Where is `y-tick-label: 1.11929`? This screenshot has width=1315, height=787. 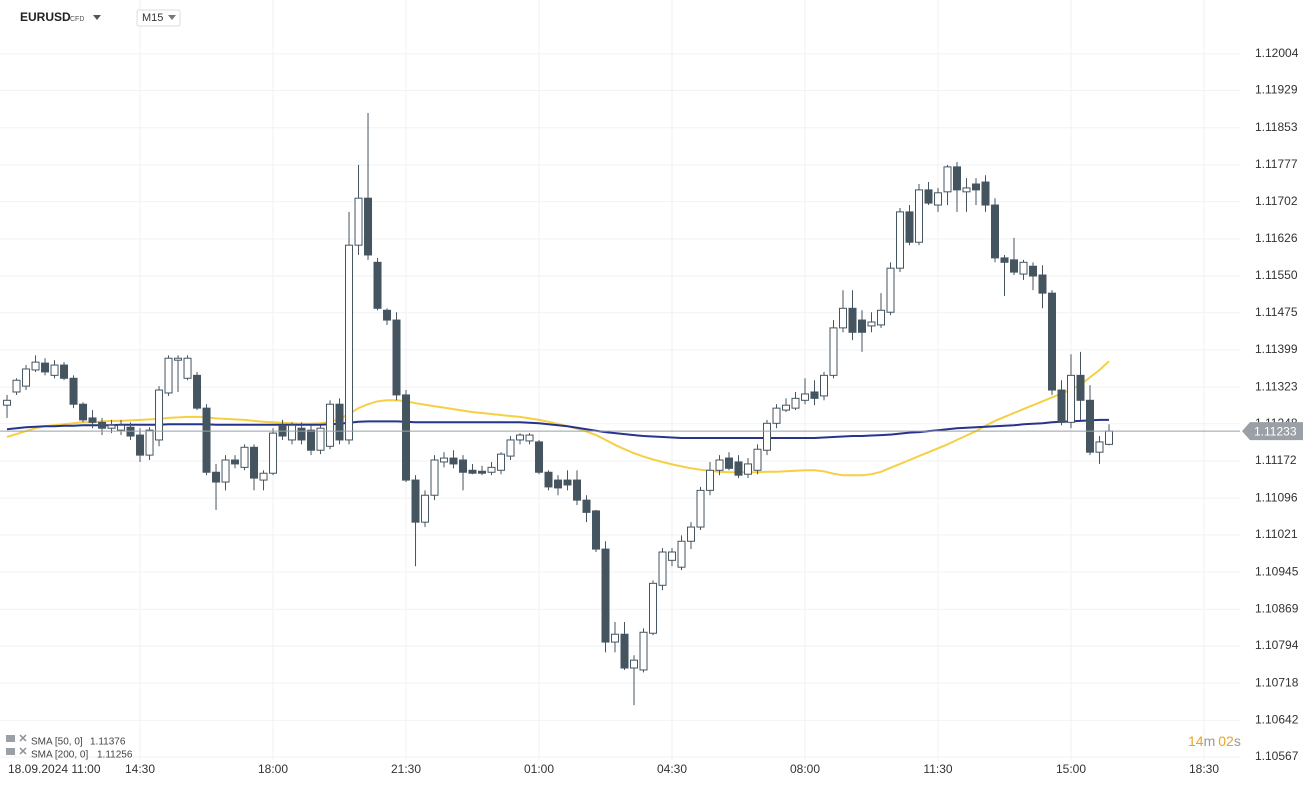 y-tick-label: 1.11929 is located at coordinates (1276, 90).